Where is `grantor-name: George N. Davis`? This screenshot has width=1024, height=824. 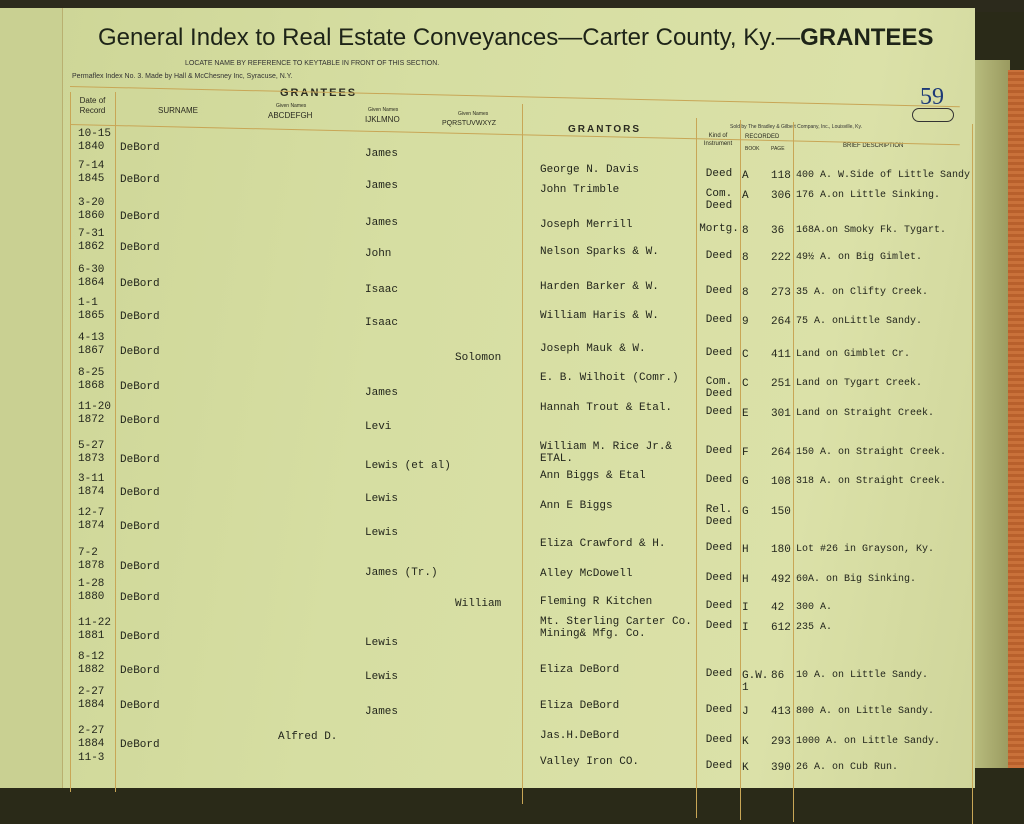
grantor-name: George N. Davis is located at coordinates (590, 170).